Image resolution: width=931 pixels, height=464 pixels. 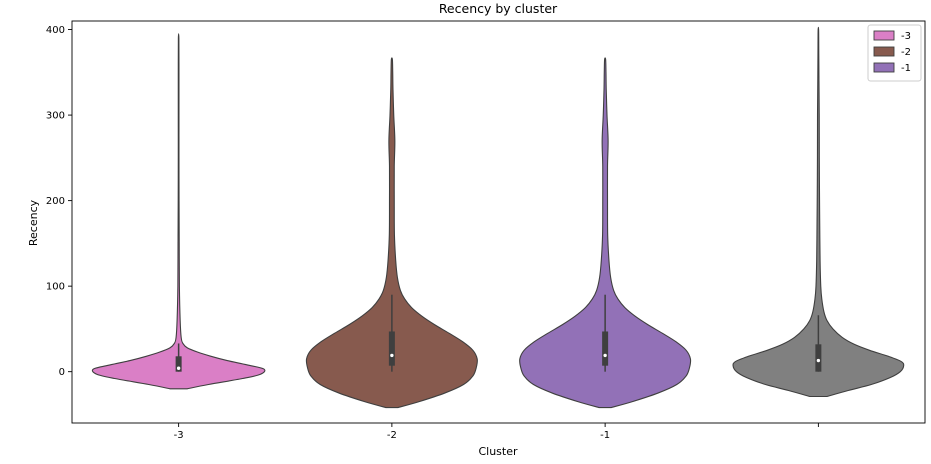 I want to click on x-axis: -3 -2 -1, so click(x=496, y=432).